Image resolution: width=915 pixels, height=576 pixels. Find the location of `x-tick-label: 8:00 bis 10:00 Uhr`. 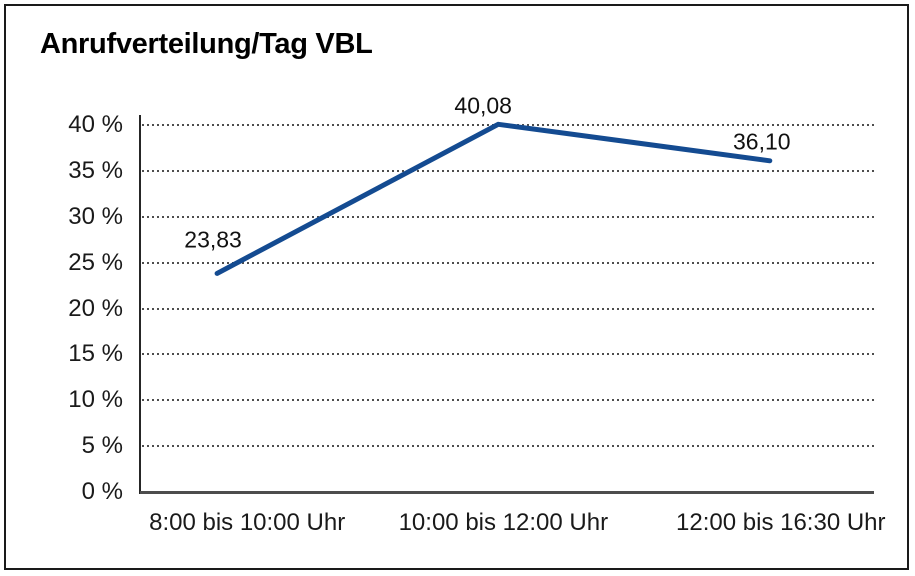

x-tick-label: 8:00 bis 10:00 Uhr is located at coordinates (247, 522).